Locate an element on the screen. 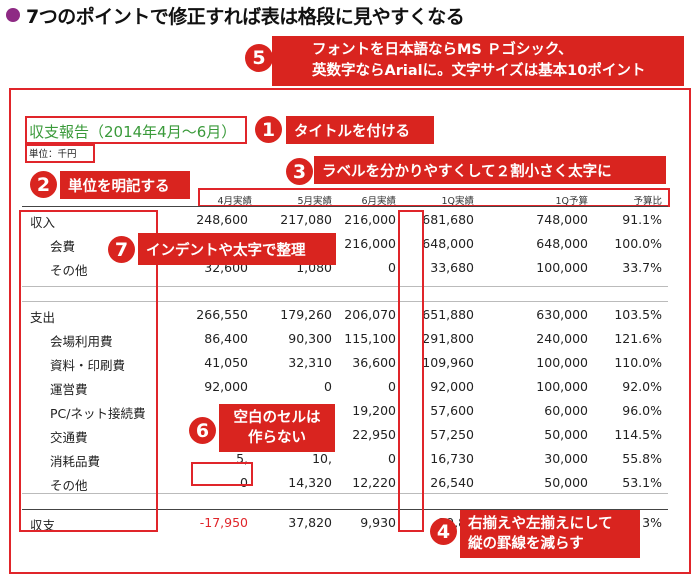  table-cell: 12,220 is located at coordinates (374, 482).